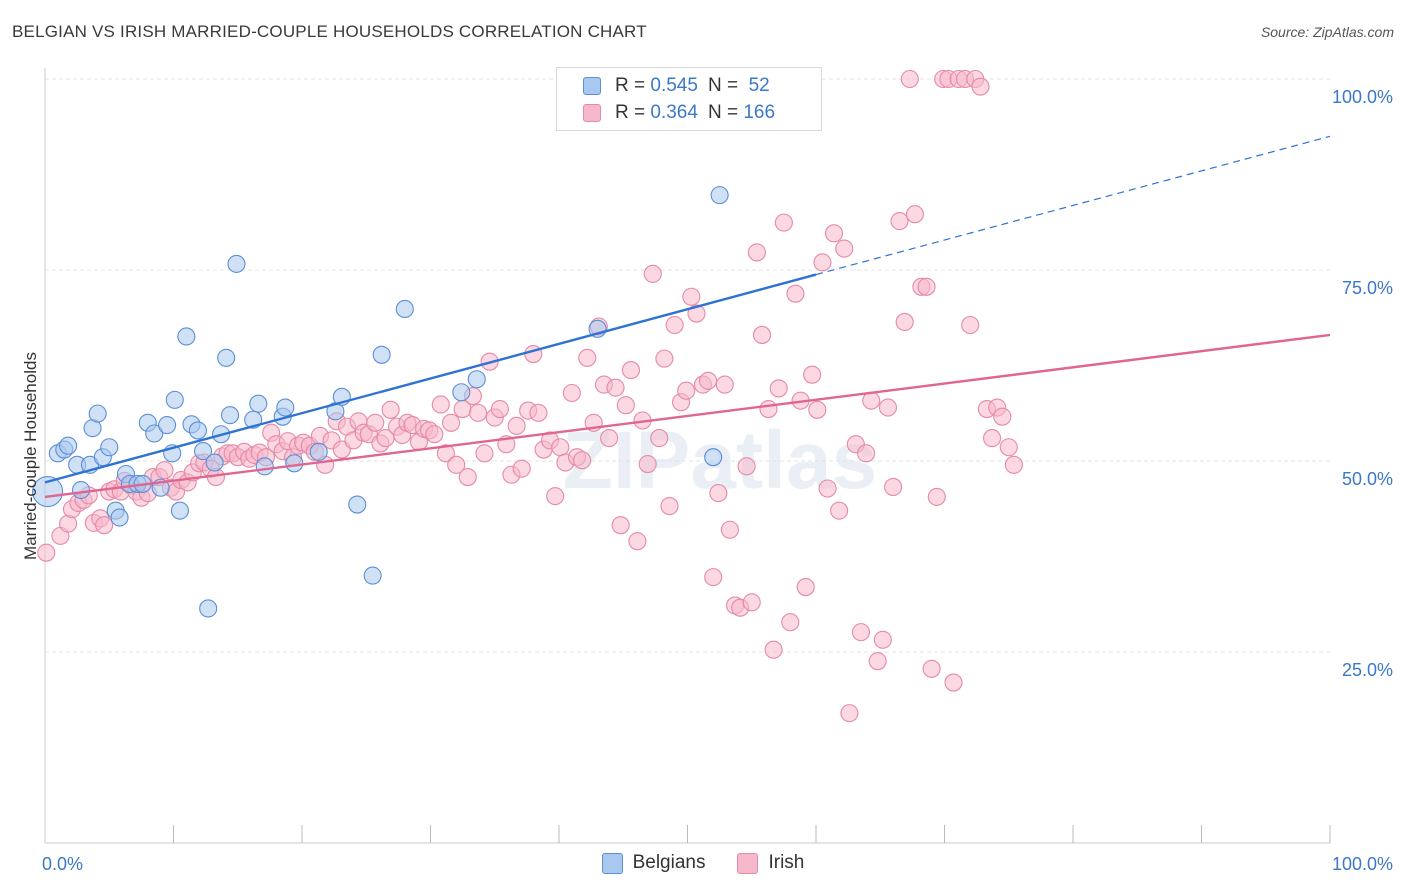 The height and width of the screenshot is (892, 1406). I want to click on irish-legend-swatch, so click(748, 863).